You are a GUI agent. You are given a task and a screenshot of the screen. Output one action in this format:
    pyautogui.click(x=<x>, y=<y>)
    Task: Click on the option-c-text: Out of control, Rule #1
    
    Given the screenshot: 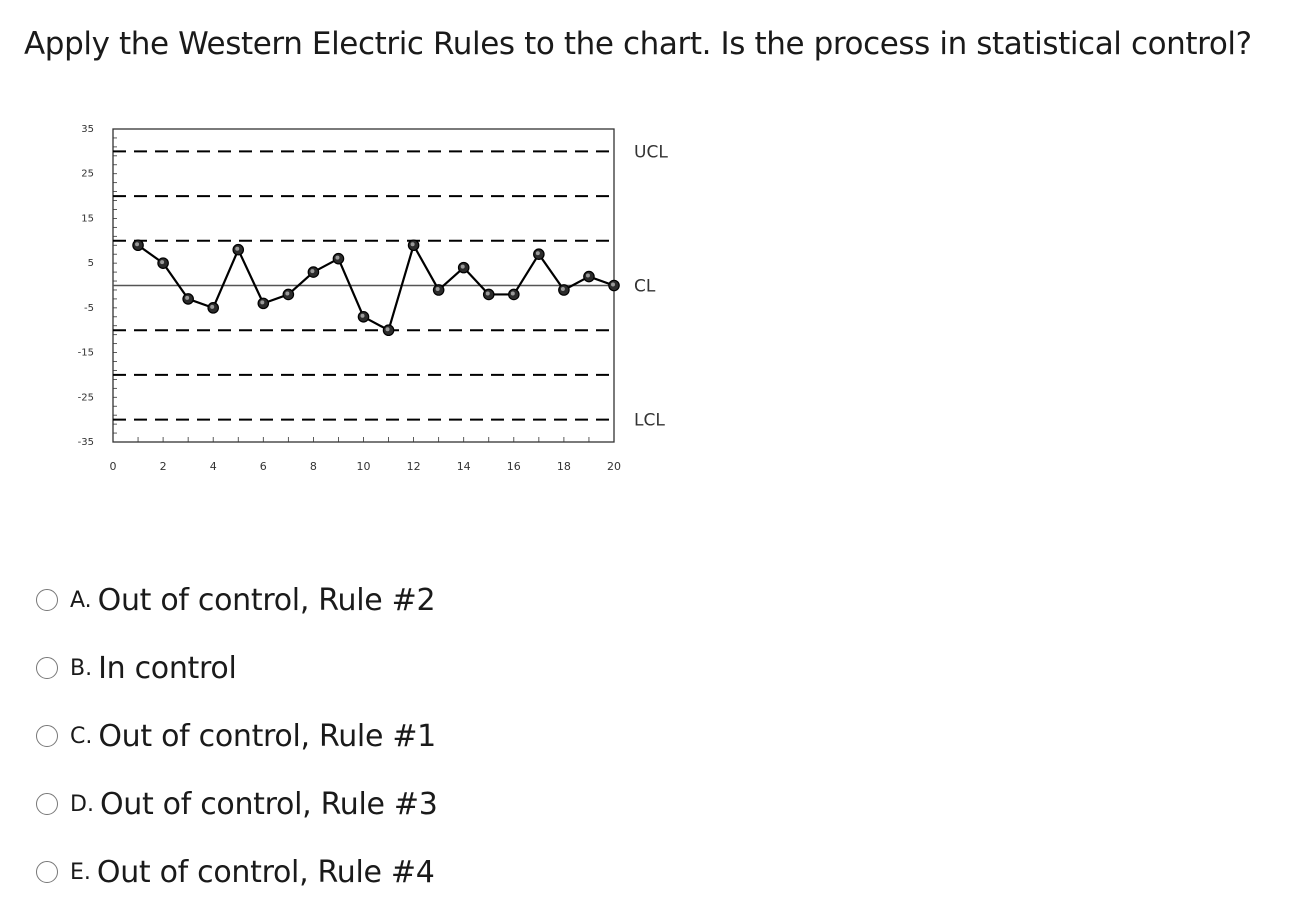 What is the action you would take?
    pyautogui.click(x=267, y=736)
    